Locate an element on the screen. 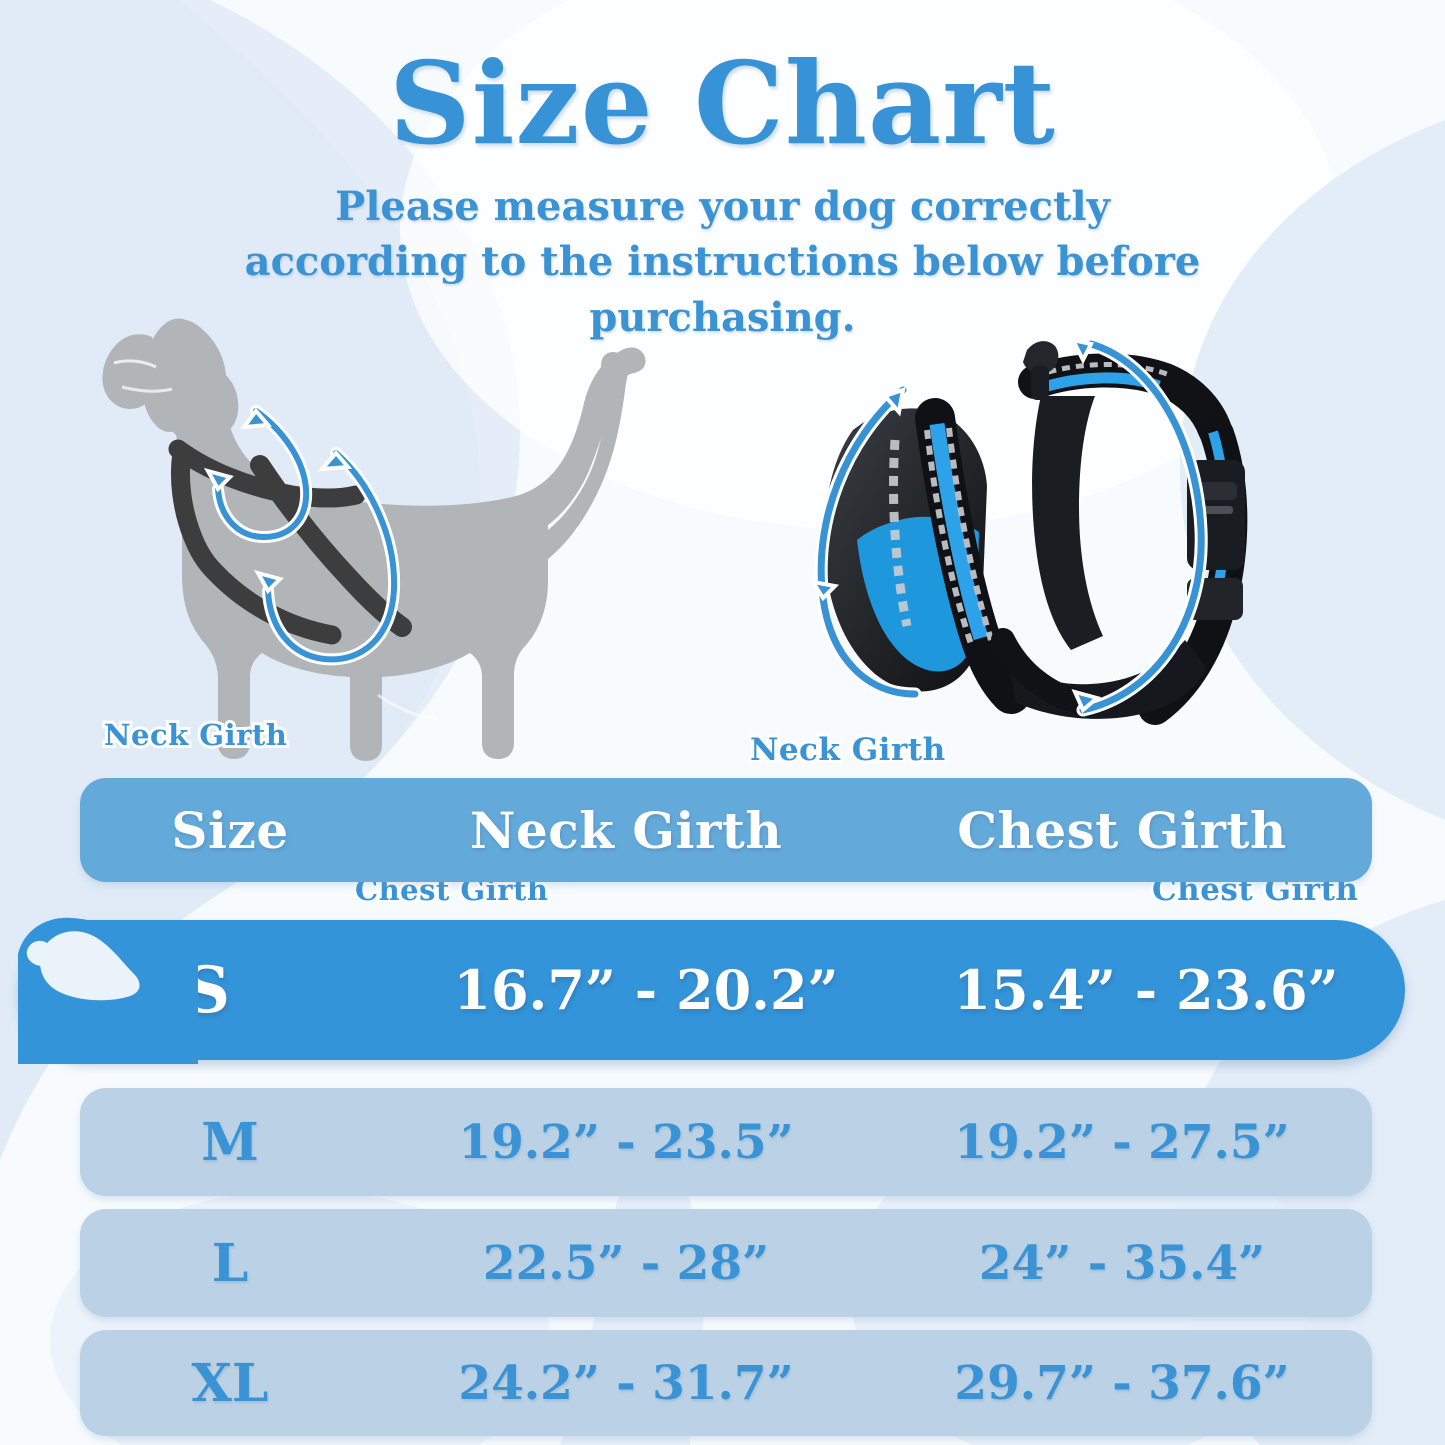 This screenshot has width=1445, height=1445. cell-chest-s: 15.4” - 23.6” is located at coordinates (1146, 990).